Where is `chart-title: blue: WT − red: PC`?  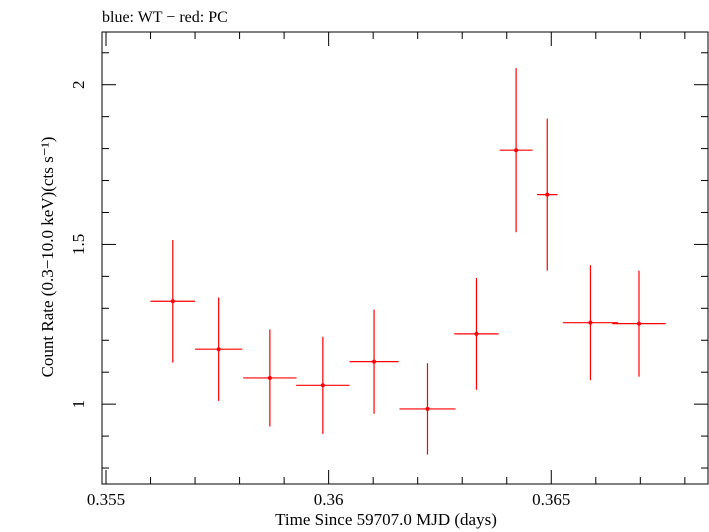
chart-title: blue: WT − red: PC is located at coordinates (165, 17).